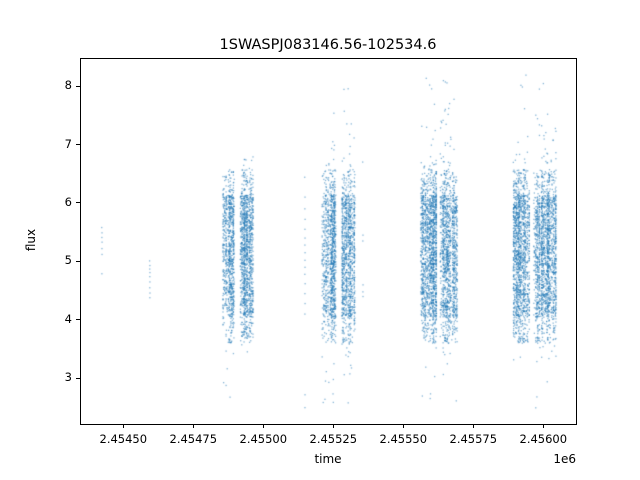 The width and height of the screenshot is (640, 480). What do you see at coordinates (263, 439) in the screenshot?
I see `x-tick-label: 2.45500` at bounding box center [263, 439].